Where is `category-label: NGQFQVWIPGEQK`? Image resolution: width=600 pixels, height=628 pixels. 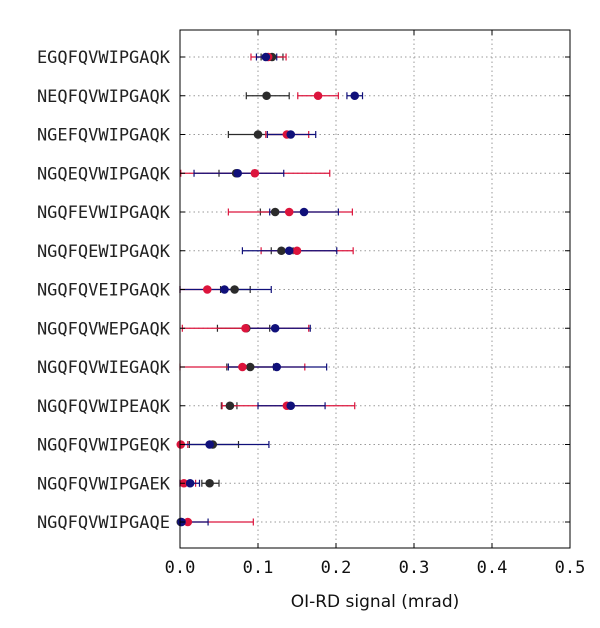 category-label: NGQFQVWIPGEQK is located at coordinates (104, 446).